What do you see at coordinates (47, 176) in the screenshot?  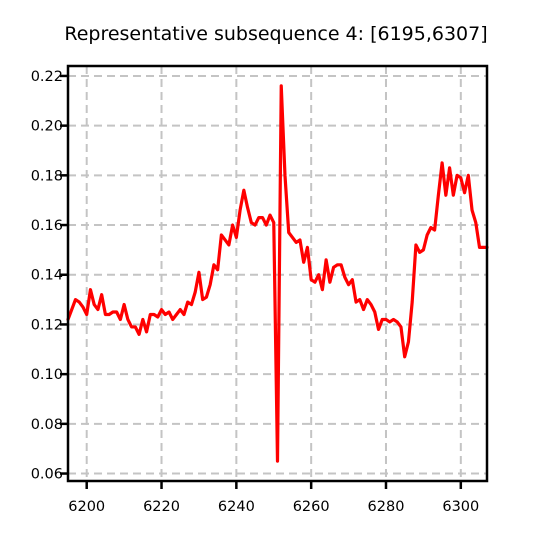 I see `y-tick-label: 0.18` at bounding box center [47, 176].